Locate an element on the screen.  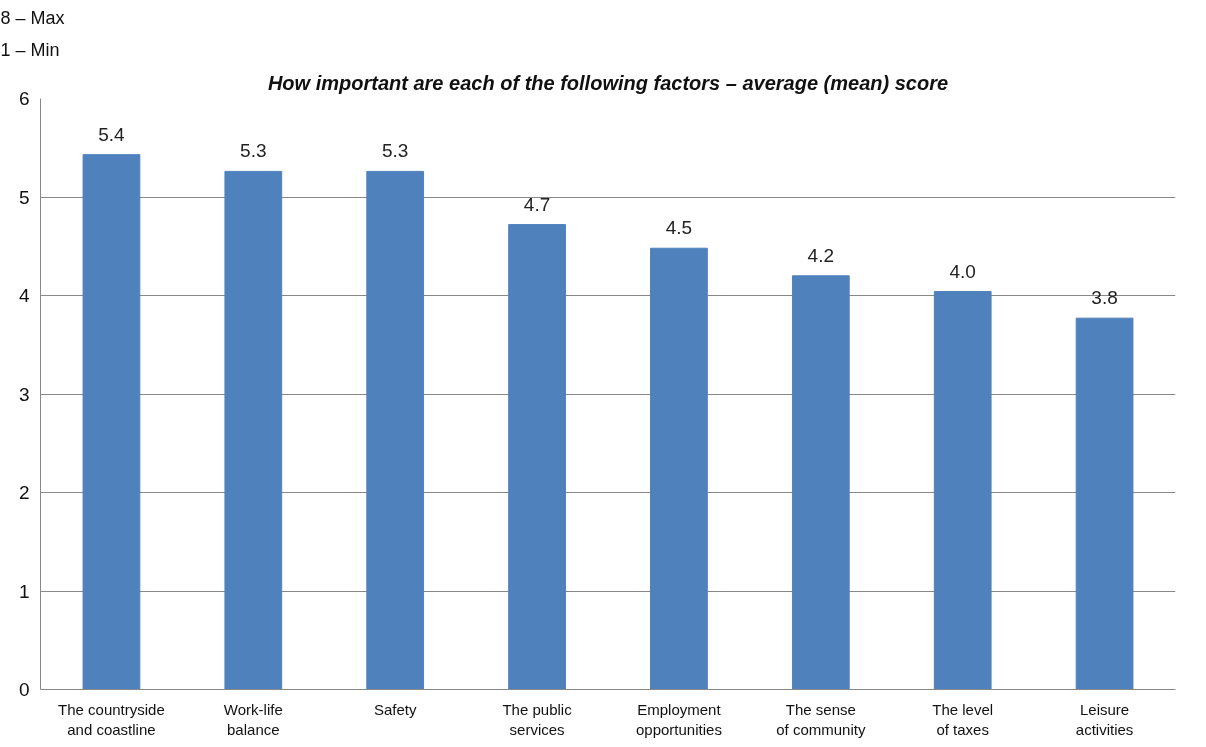
data-label: 4.5 is located at coordinates (679, 228).